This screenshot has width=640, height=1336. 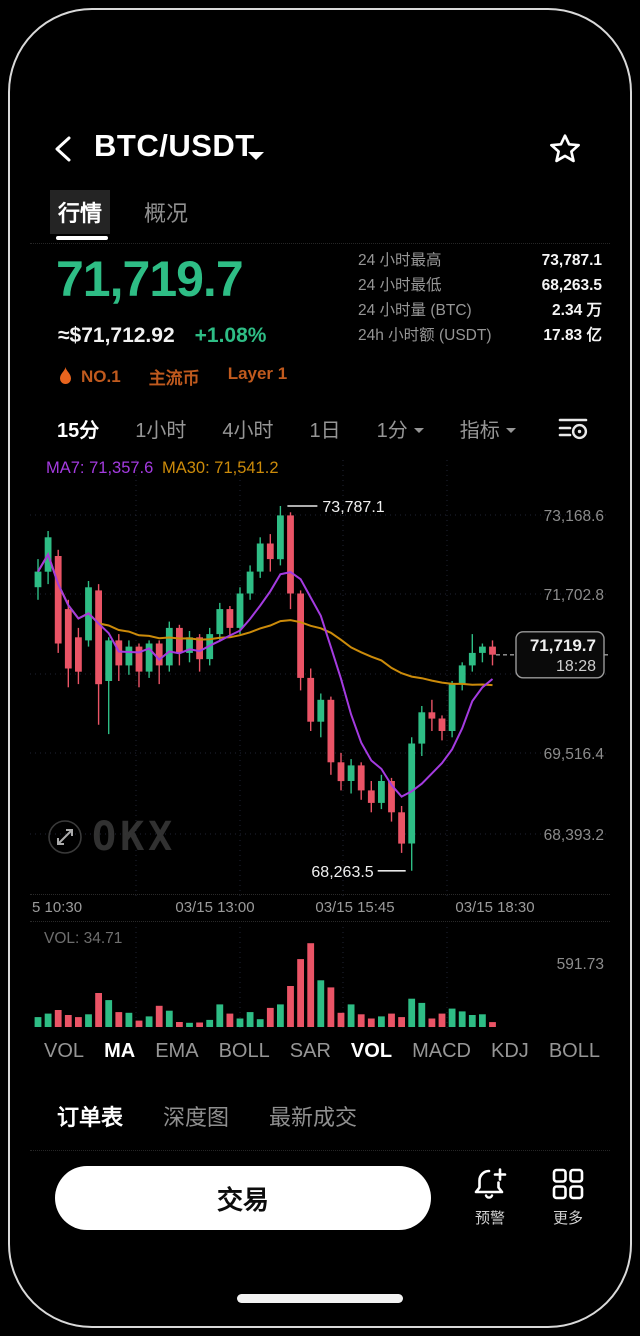 What do you see at coordinates (580, 964) in the screenshot?
I see `volume-axis-label: 591.73` at bounding box center [580, 964].